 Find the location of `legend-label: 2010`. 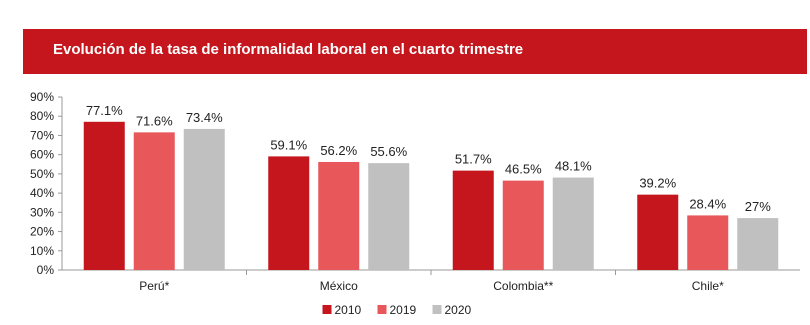

legend-label: 2010 is located at coordinates (348, 310).